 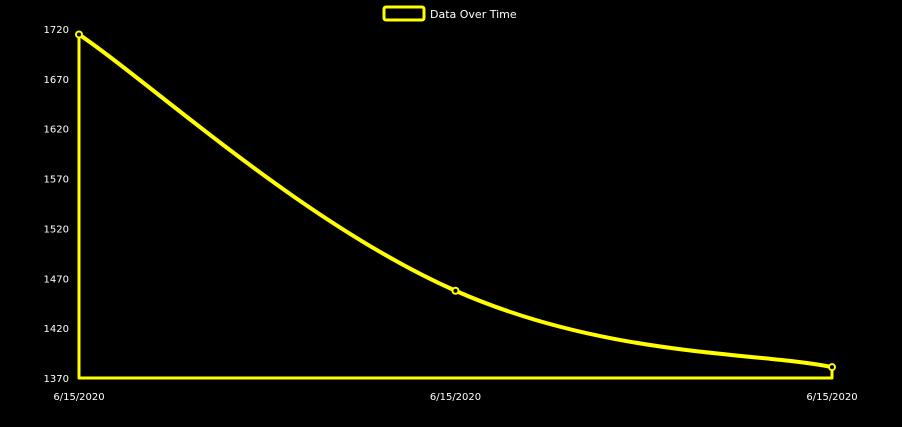 I want to click on y-tick-label: 1520, so click(x=56, y=229).